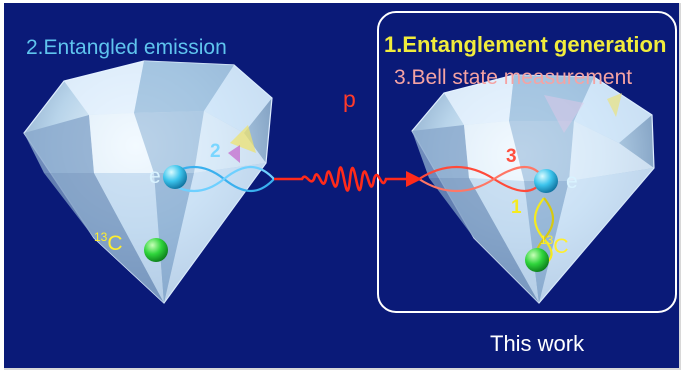 The height and width of the screenshot is (375, 685). I want to click on bell-measurement-wave, so click(481, 179).